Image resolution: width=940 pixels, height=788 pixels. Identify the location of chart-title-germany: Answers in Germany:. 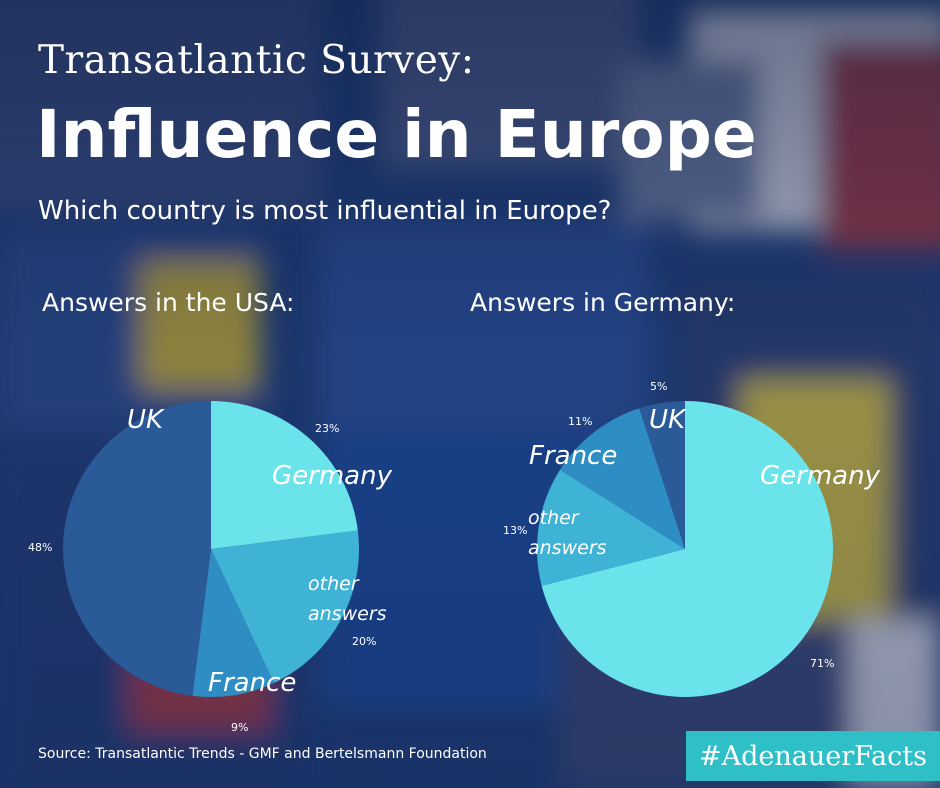
(603, 302).